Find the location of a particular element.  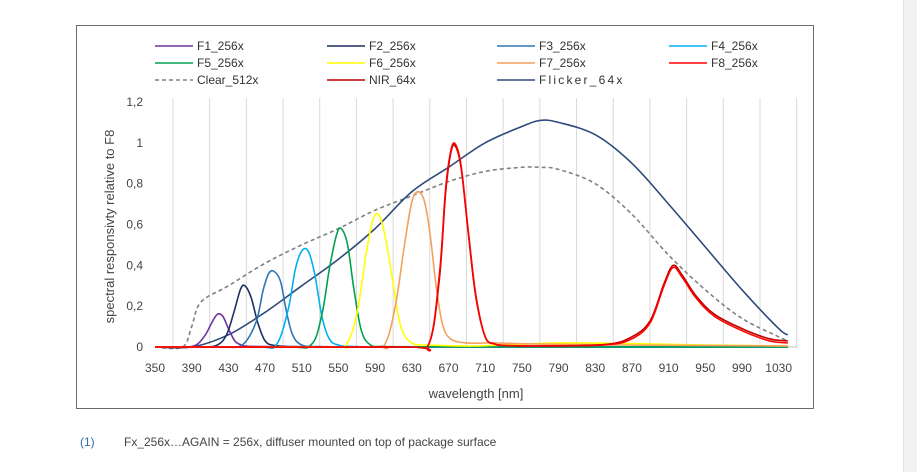

y-tick-labels: 0 0,2 0,4 0,6 0,8 1 1,2 is located at coordinates (134, 224).